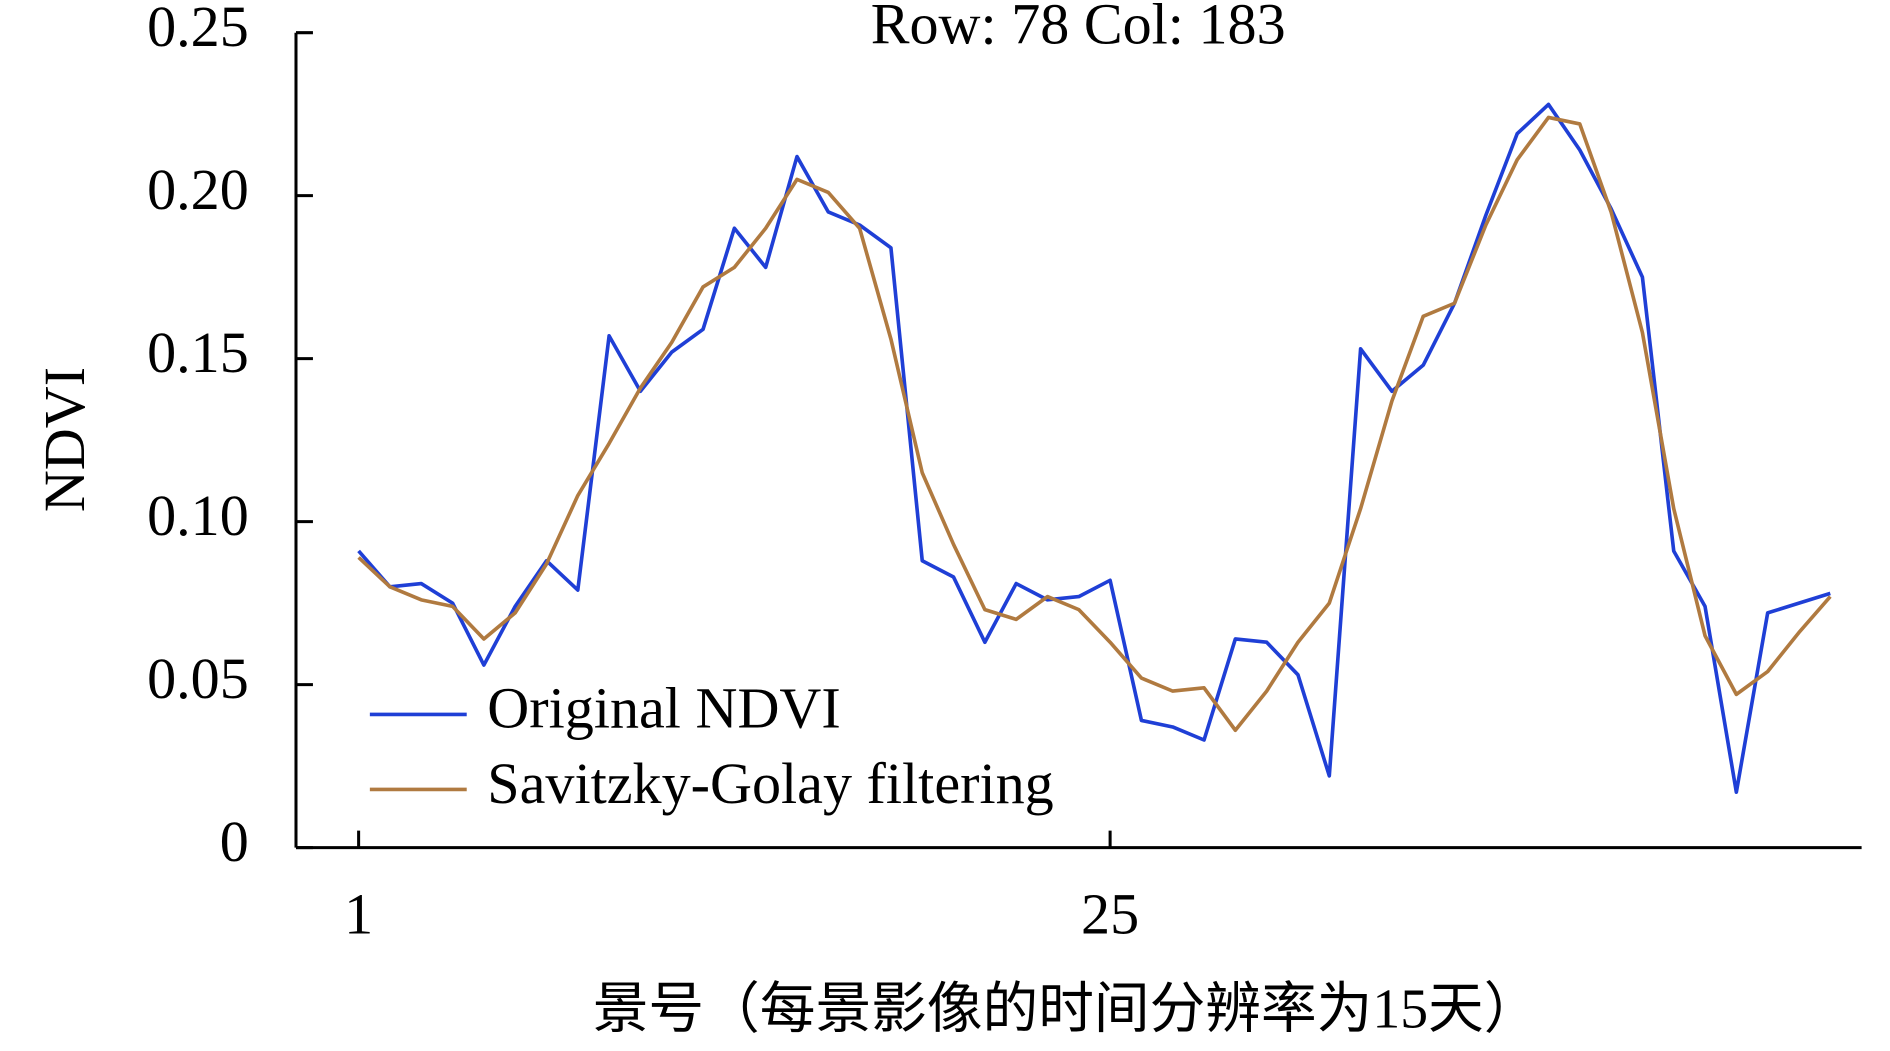  I want to click on y-tick-label: 0.20, so click(198, 189).